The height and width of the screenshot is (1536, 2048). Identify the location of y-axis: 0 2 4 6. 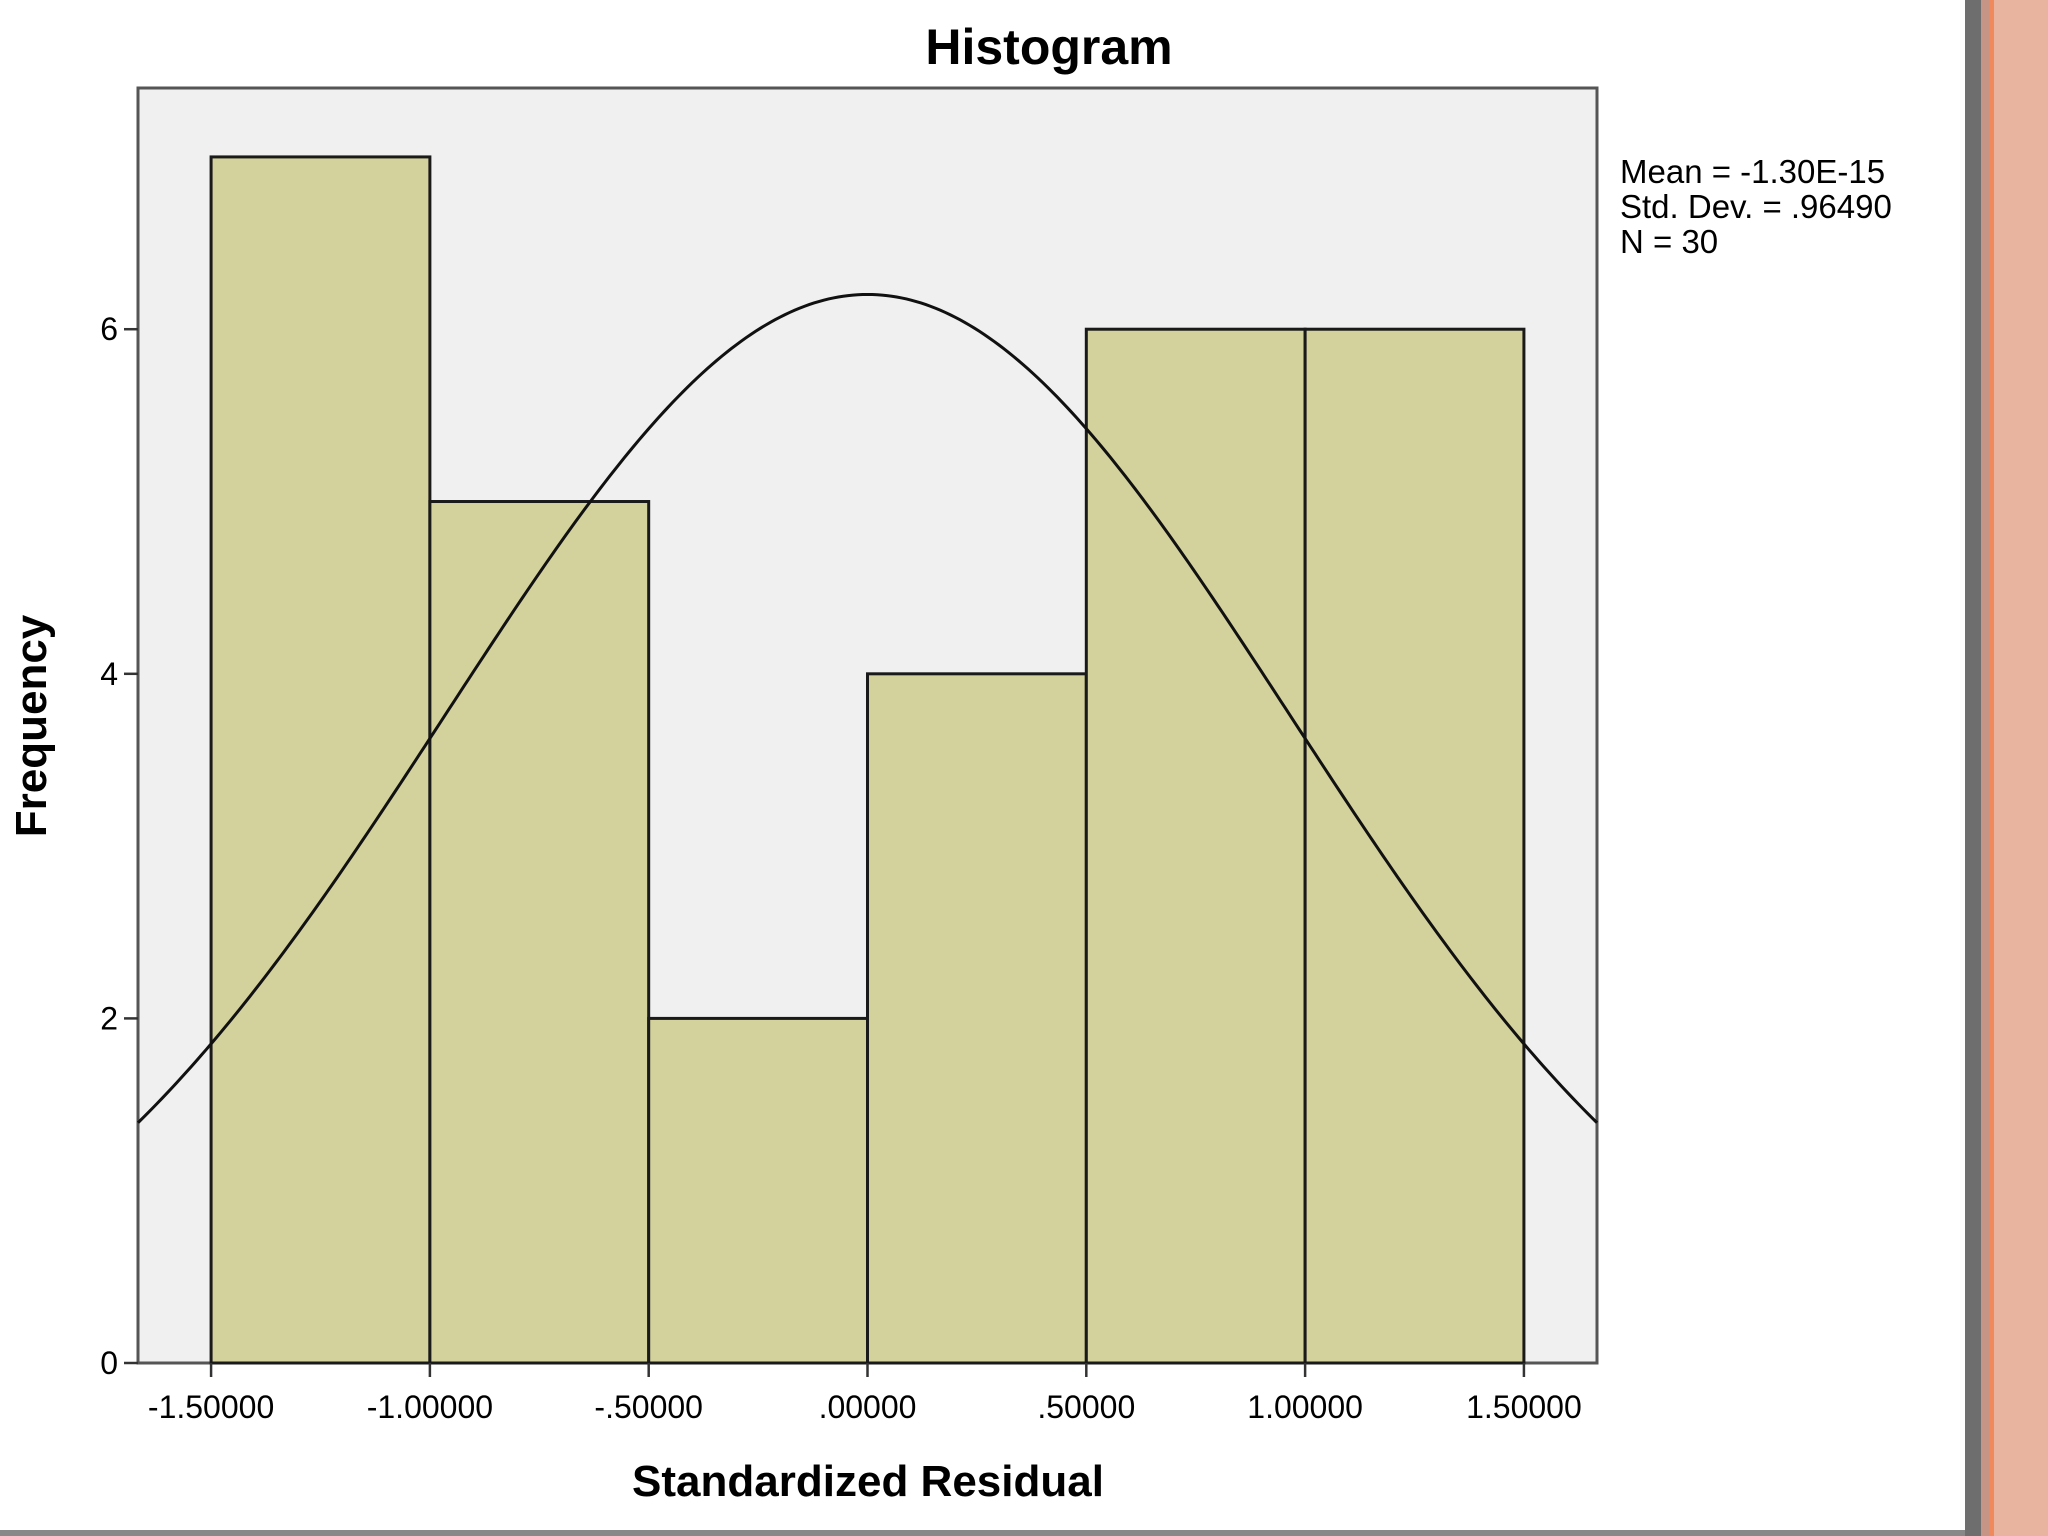
(119, 846).